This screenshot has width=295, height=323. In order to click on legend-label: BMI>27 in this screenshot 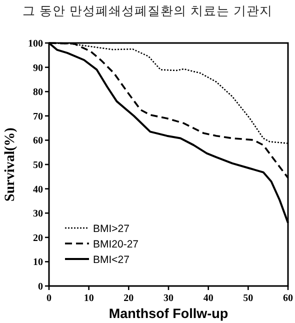, I will do `click(111, 229)`.